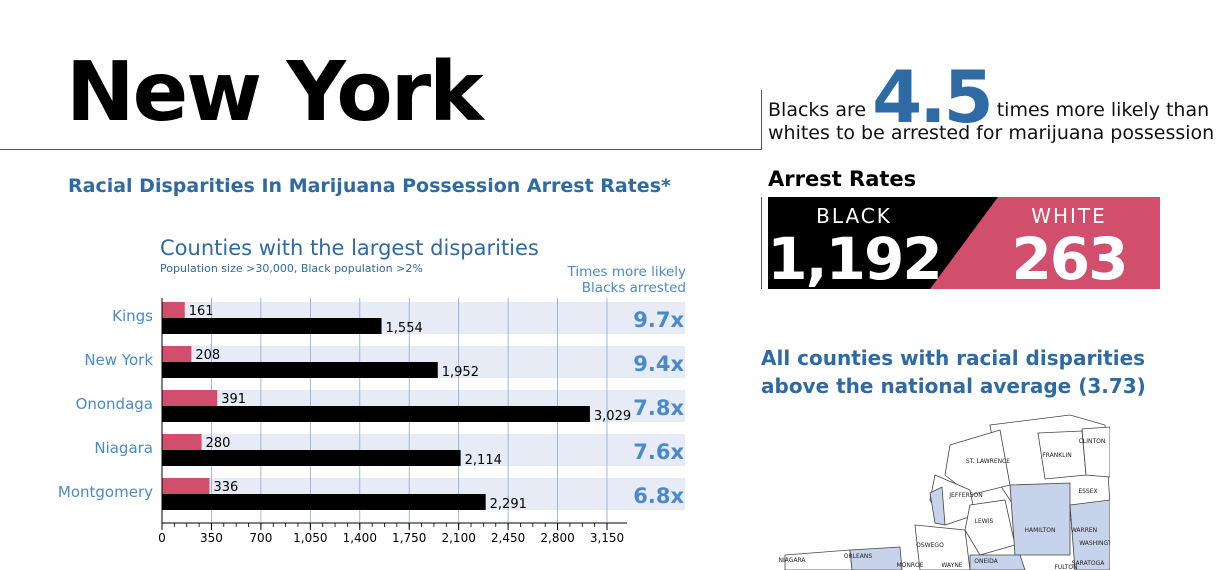 The height and width of the screenshot is (570, 1225). Describe the element at coordinates (761, 120) in the screenshot. I see `divider-vertical` at that location.